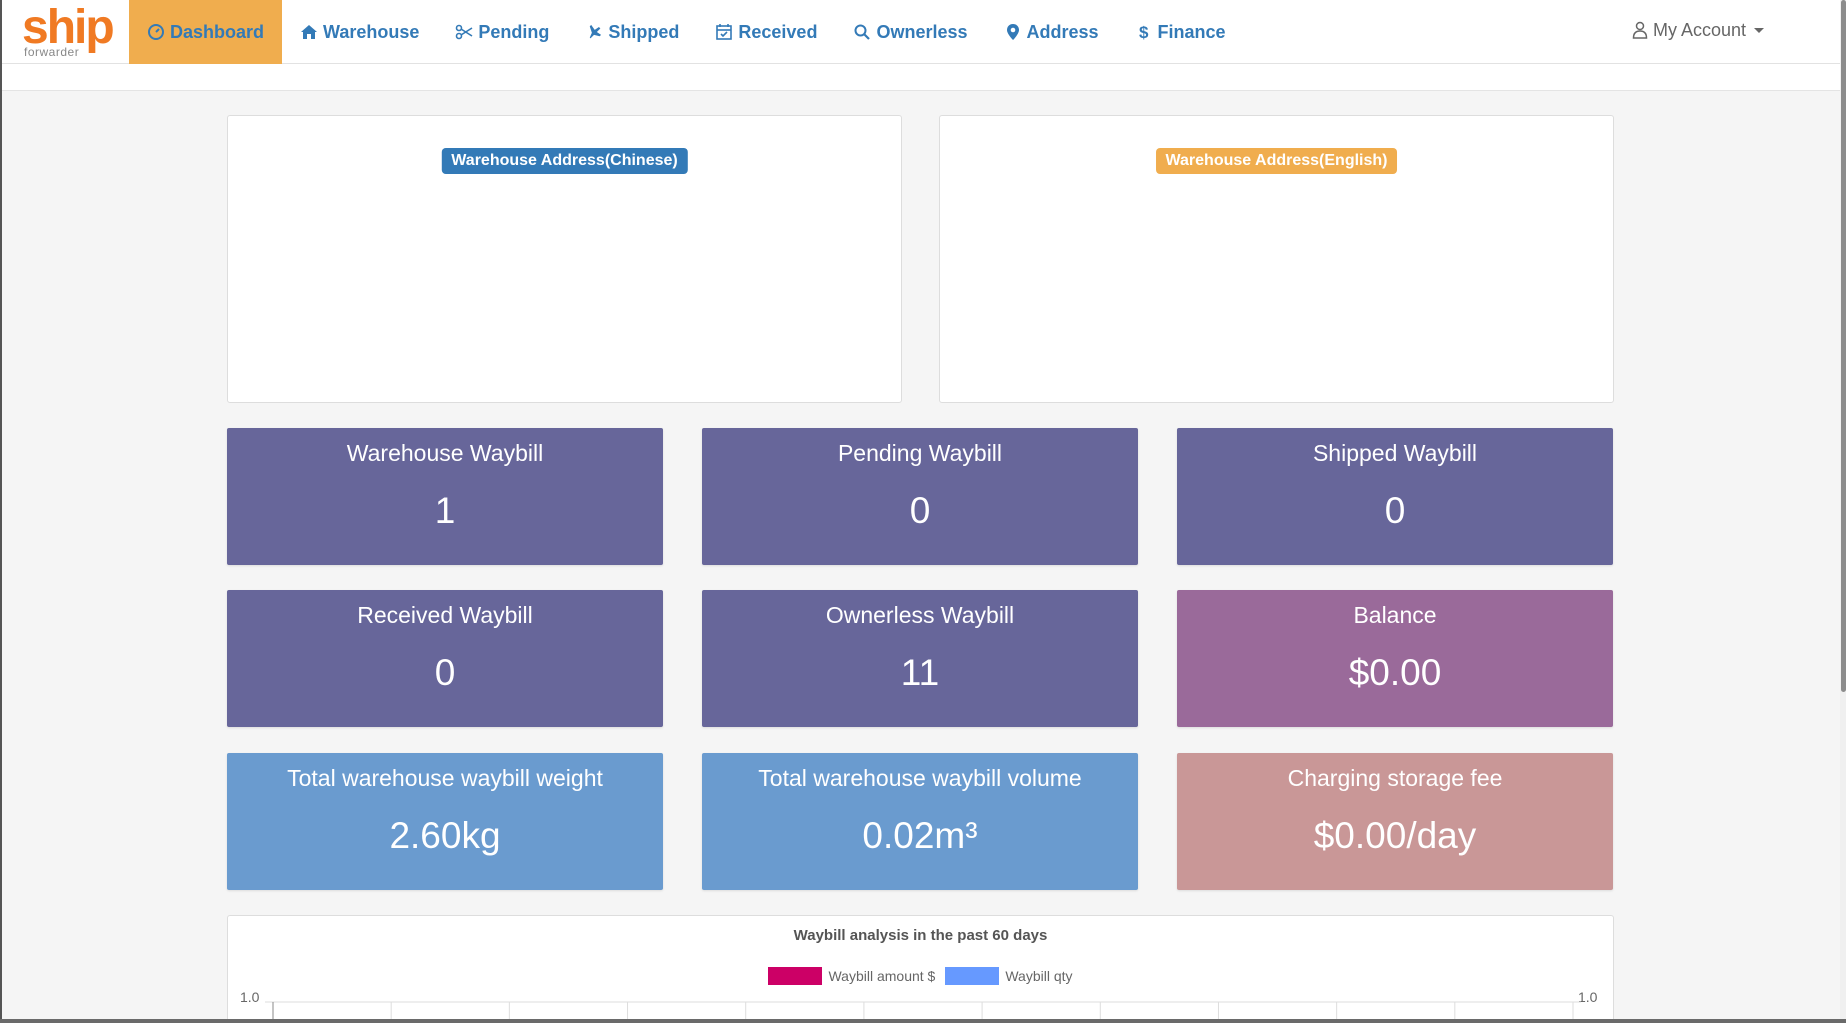  I want to click on tile-title: Warehouse Waybill, so click(445, 453).